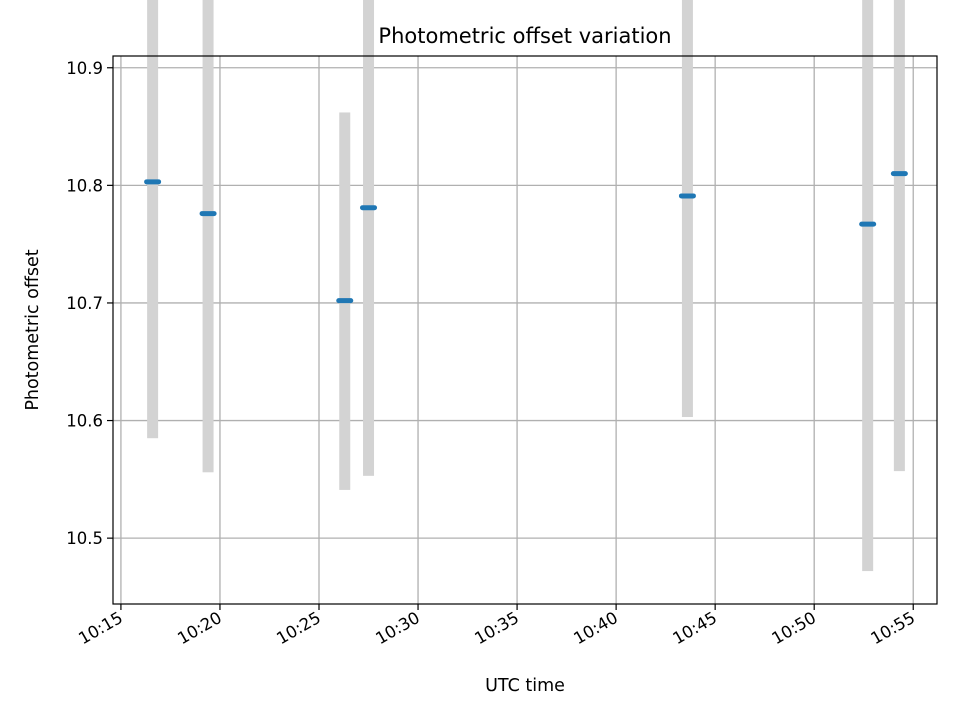 The image size is (960, 720). I want to click on y-axis-label: Photometric offset, so click(33, 329).